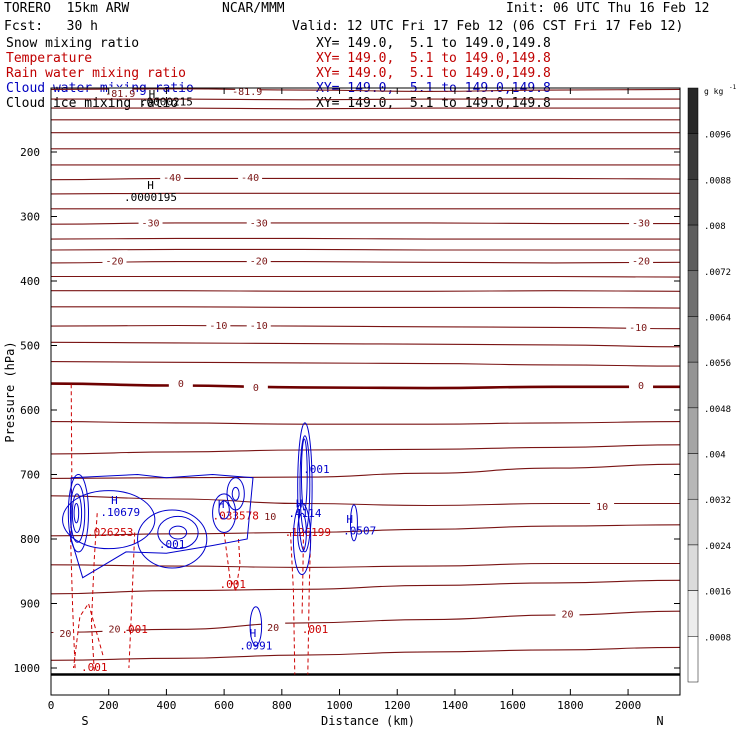 The image size is (740, 740). What do you see at coordinates (67, 8) in the screenshot?
I see `model-title: TORERO 15km ARW` at bounding box center [67, 8].